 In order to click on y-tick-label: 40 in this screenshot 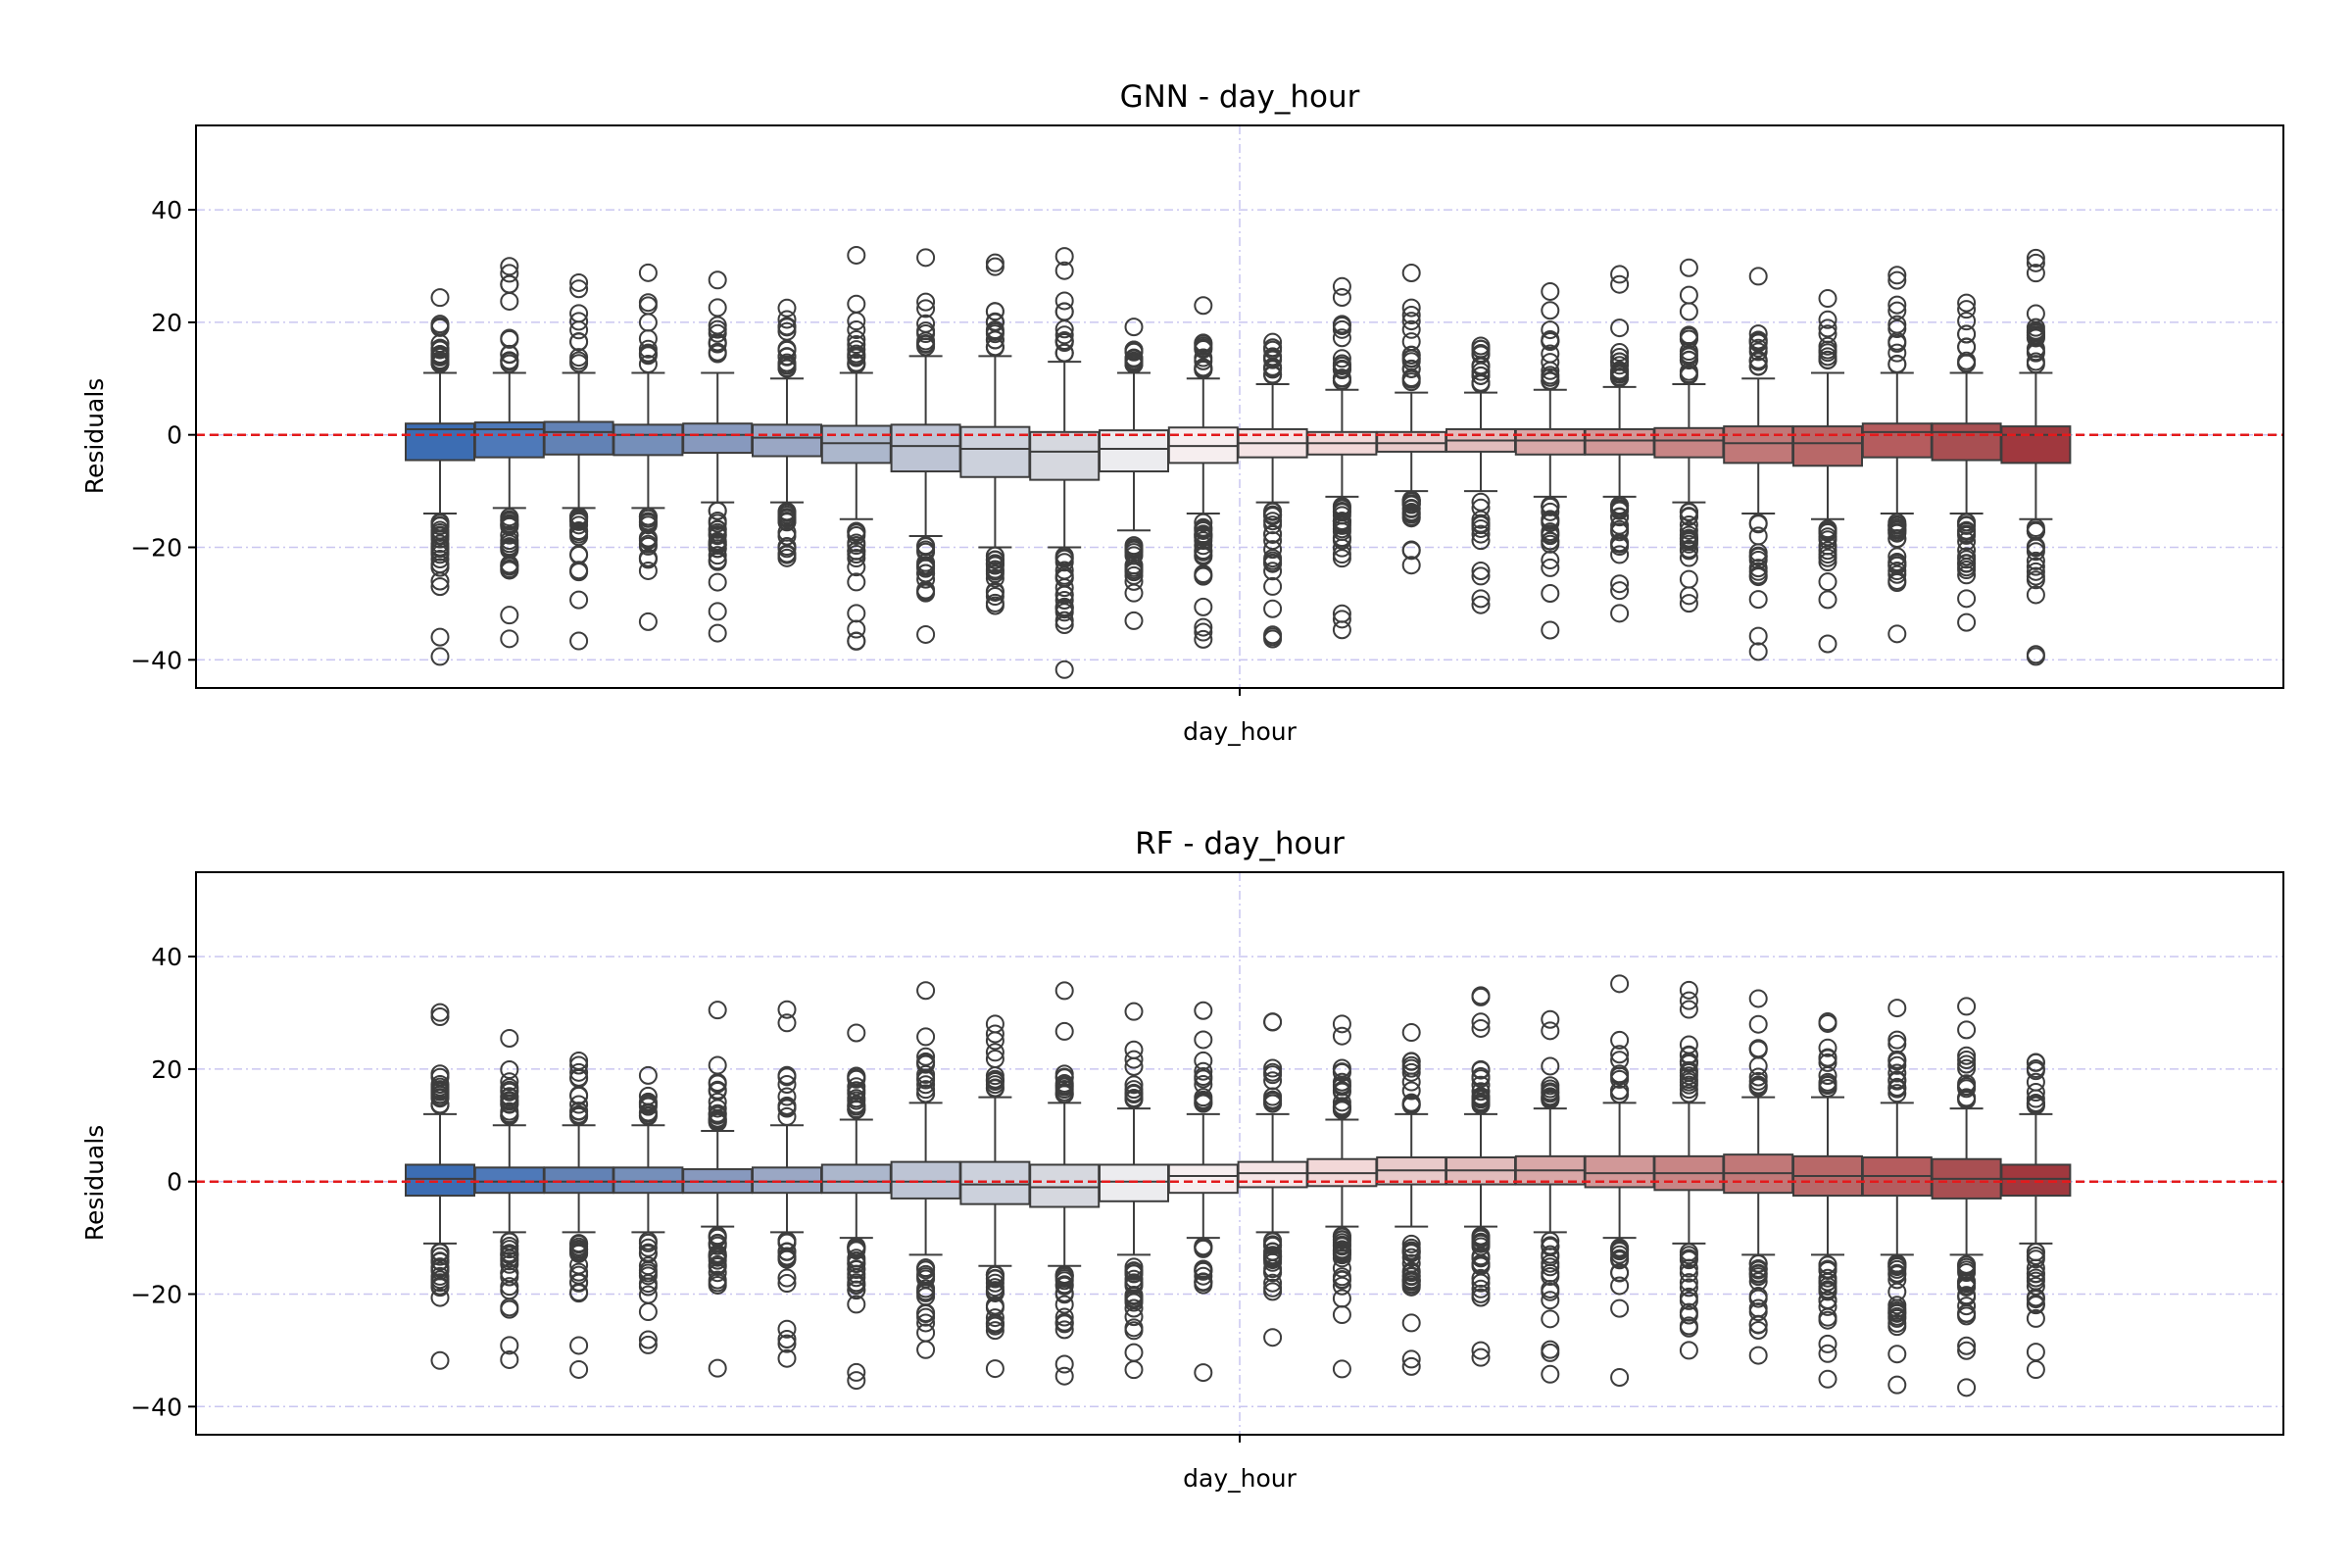, I will do `click(166, 210)`.